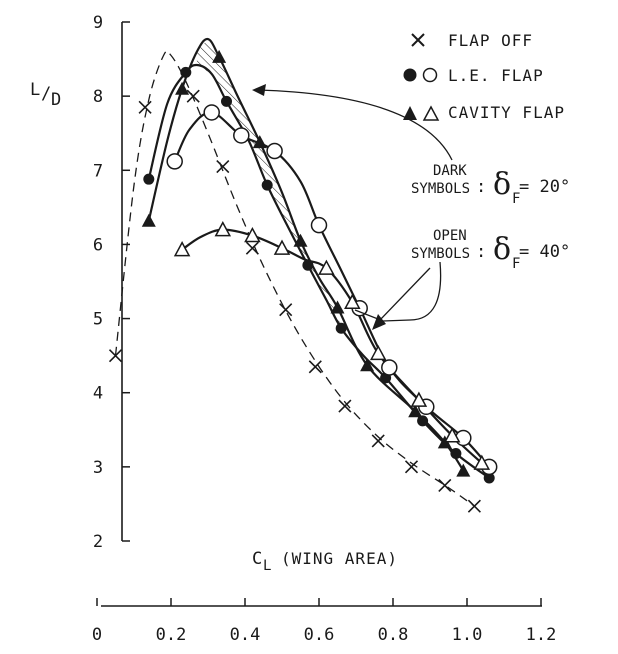 Image resolution: width=618 pixels, height=654 pixels. What do you see at coordinates (98, 468) in the screenshot?
I see `y-tick-label: 3` at bounding box center [98, 468].